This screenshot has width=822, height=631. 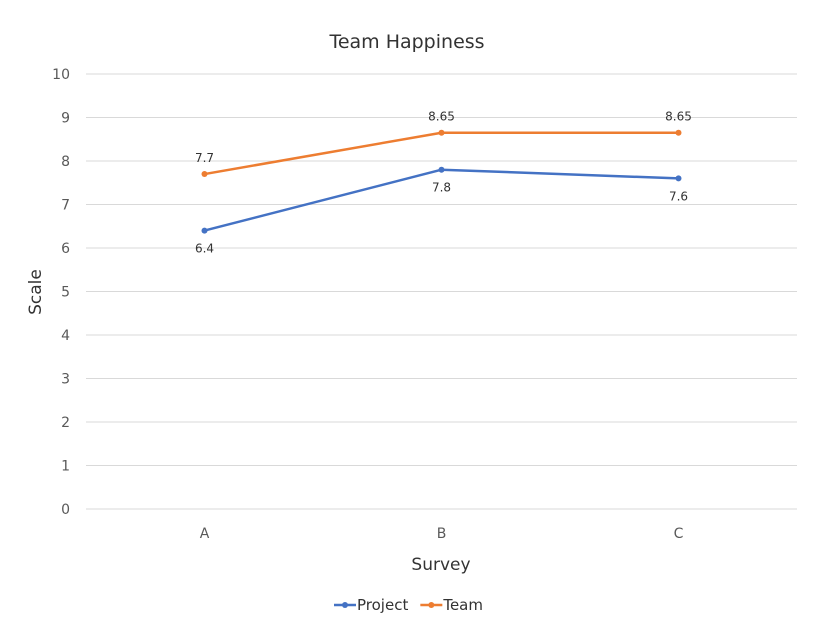 I want to click on x-tick-label: A, so click(x=205, y=534).